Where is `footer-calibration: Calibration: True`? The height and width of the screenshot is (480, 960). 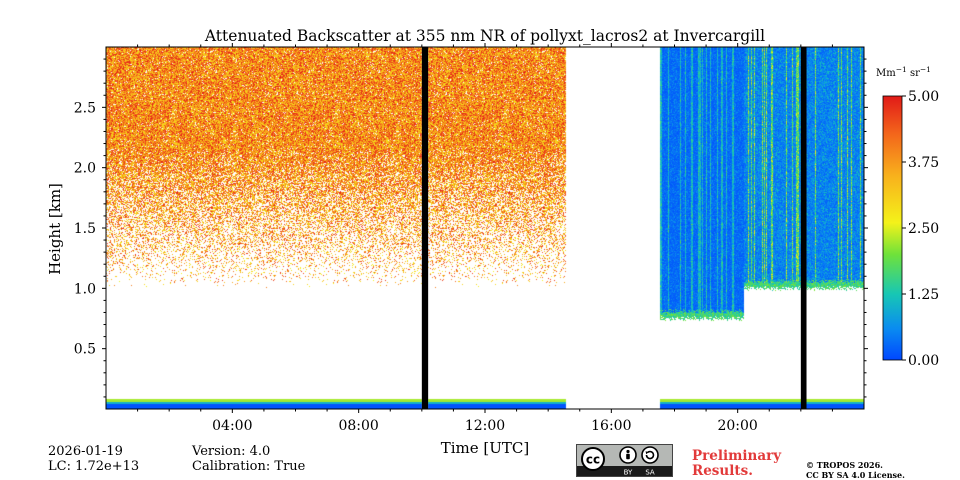 footer-calibration: Calibration: True is located at coordinates (249, 466).